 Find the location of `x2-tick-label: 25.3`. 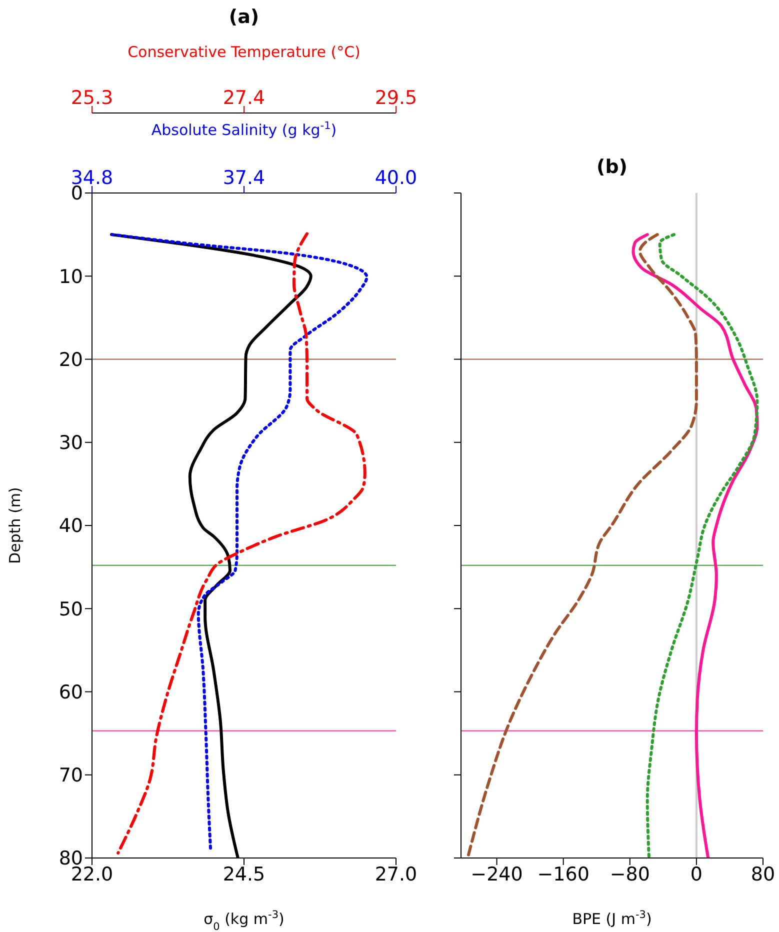

x2-tick-label: 25.3 is located at coordinates (92, 98).